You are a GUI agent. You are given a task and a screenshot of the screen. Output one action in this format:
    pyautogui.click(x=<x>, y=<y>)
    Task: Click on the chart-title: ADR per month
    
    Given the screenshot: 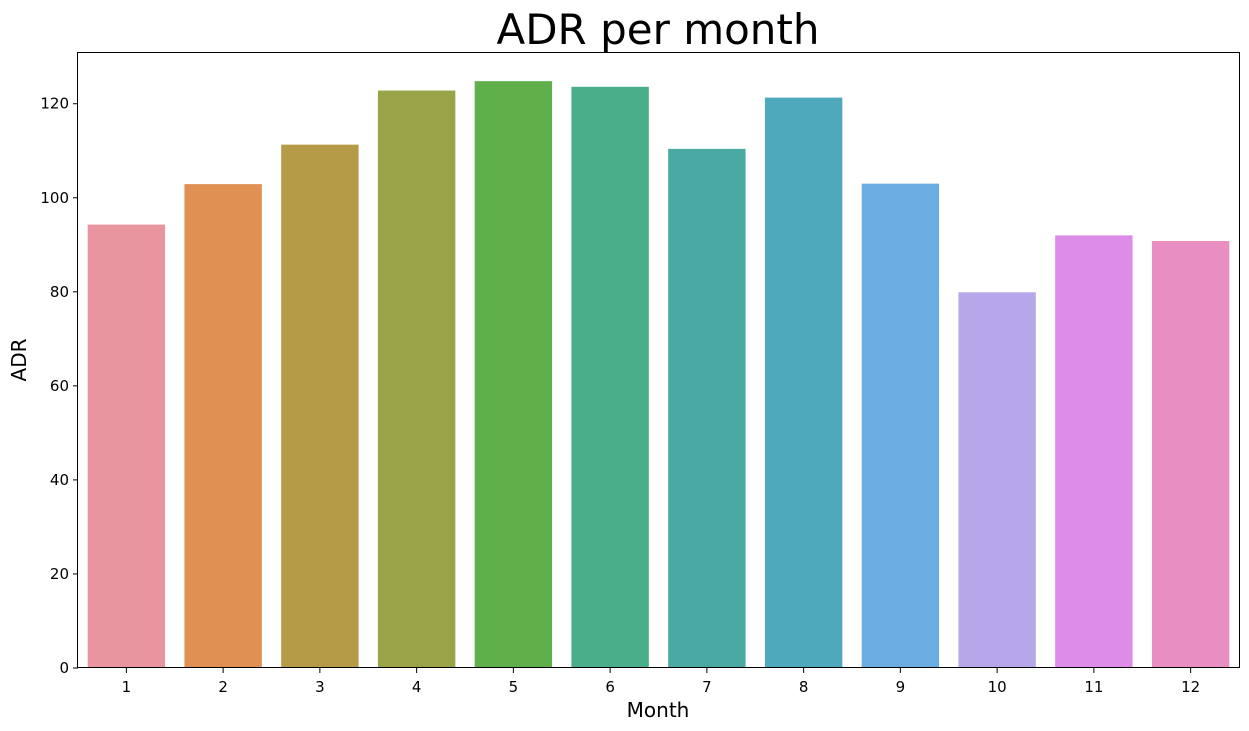 What is the action you would take?
    pyautogui.click(x=657, y=29)
    